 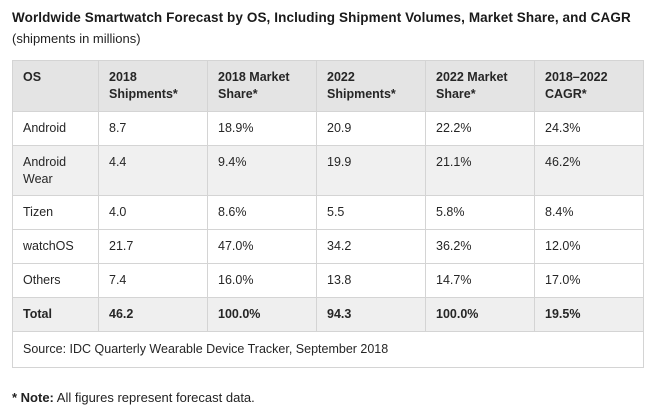 What do you see at coordinates (480, 247) in the screenshot?
I see `table-cell: 36.2%` at bounding box center [480, 247].